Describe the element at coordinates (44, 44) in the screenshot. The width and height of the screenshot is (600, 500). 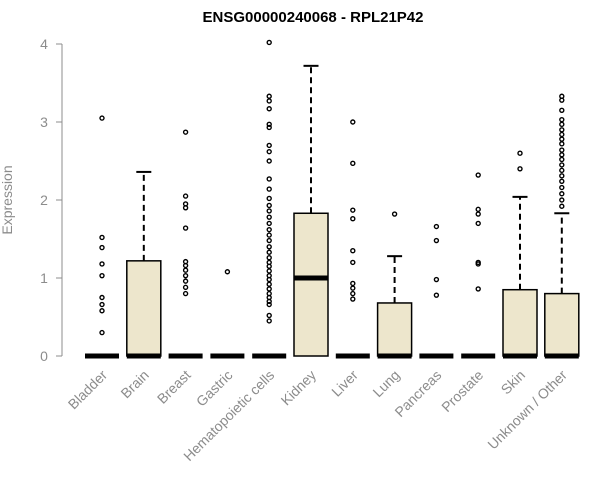
I see `y-tick-label: 4` at that location.